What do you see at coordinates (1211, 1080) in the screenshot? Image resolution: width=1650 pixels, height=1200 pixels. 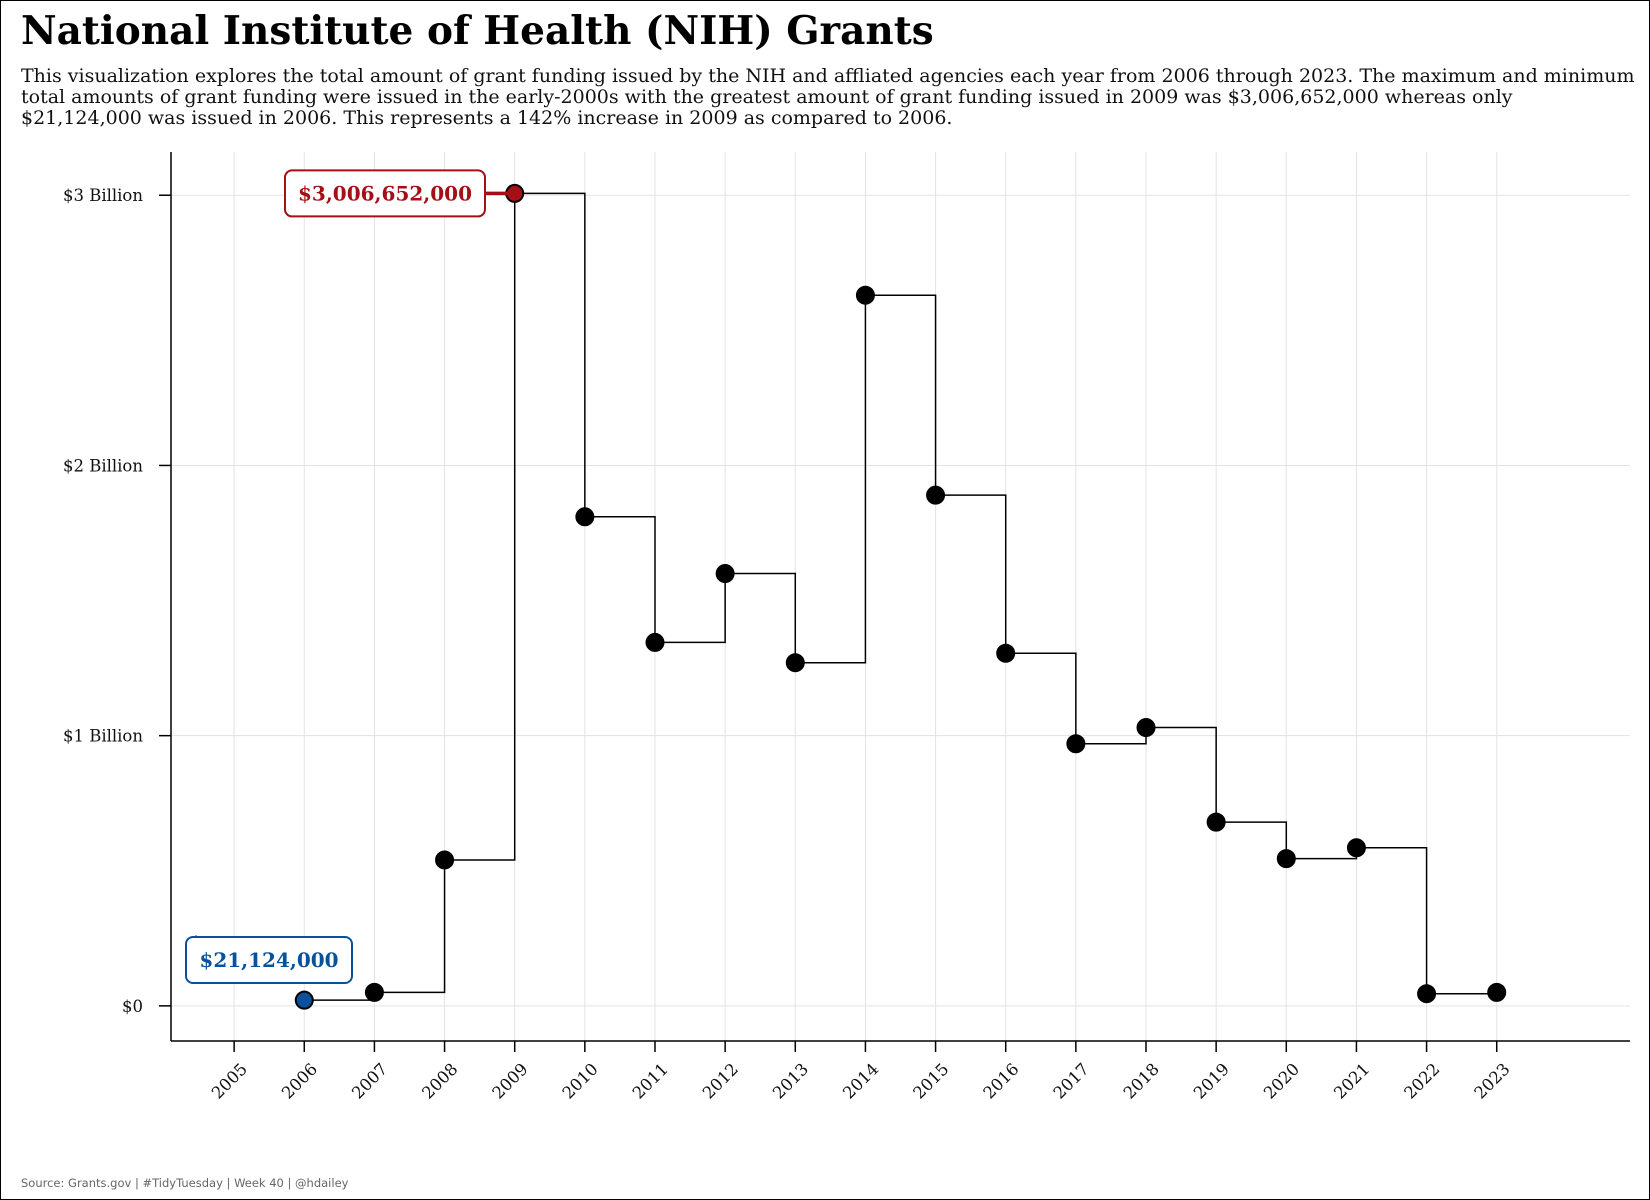 I see `x-tick-label: 2019` at bounding box center [1211, 1080].